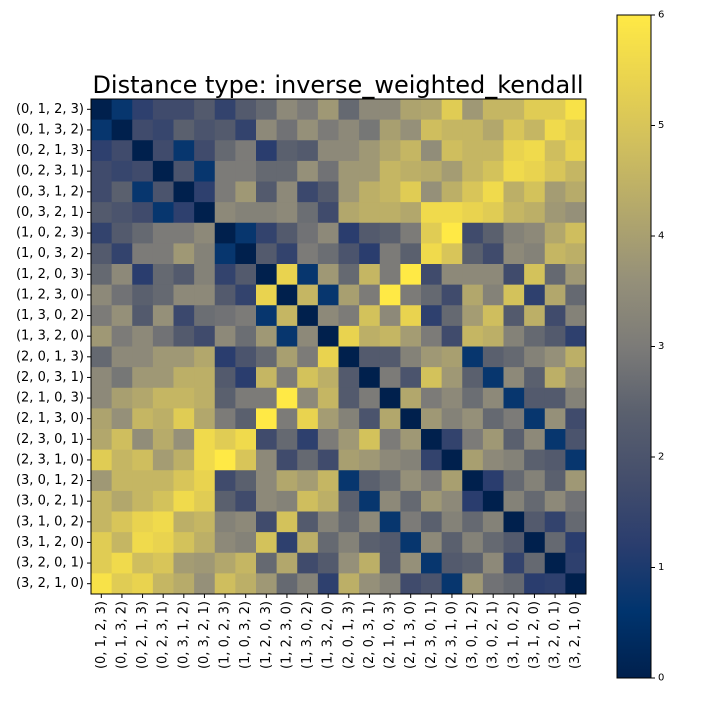 The width and height of the screenshot is (720, 720). Describe the element at coordinates (50, 583) in the screenshot. I see `y-tick-label: (3, 2, 1, 0)` at that location.